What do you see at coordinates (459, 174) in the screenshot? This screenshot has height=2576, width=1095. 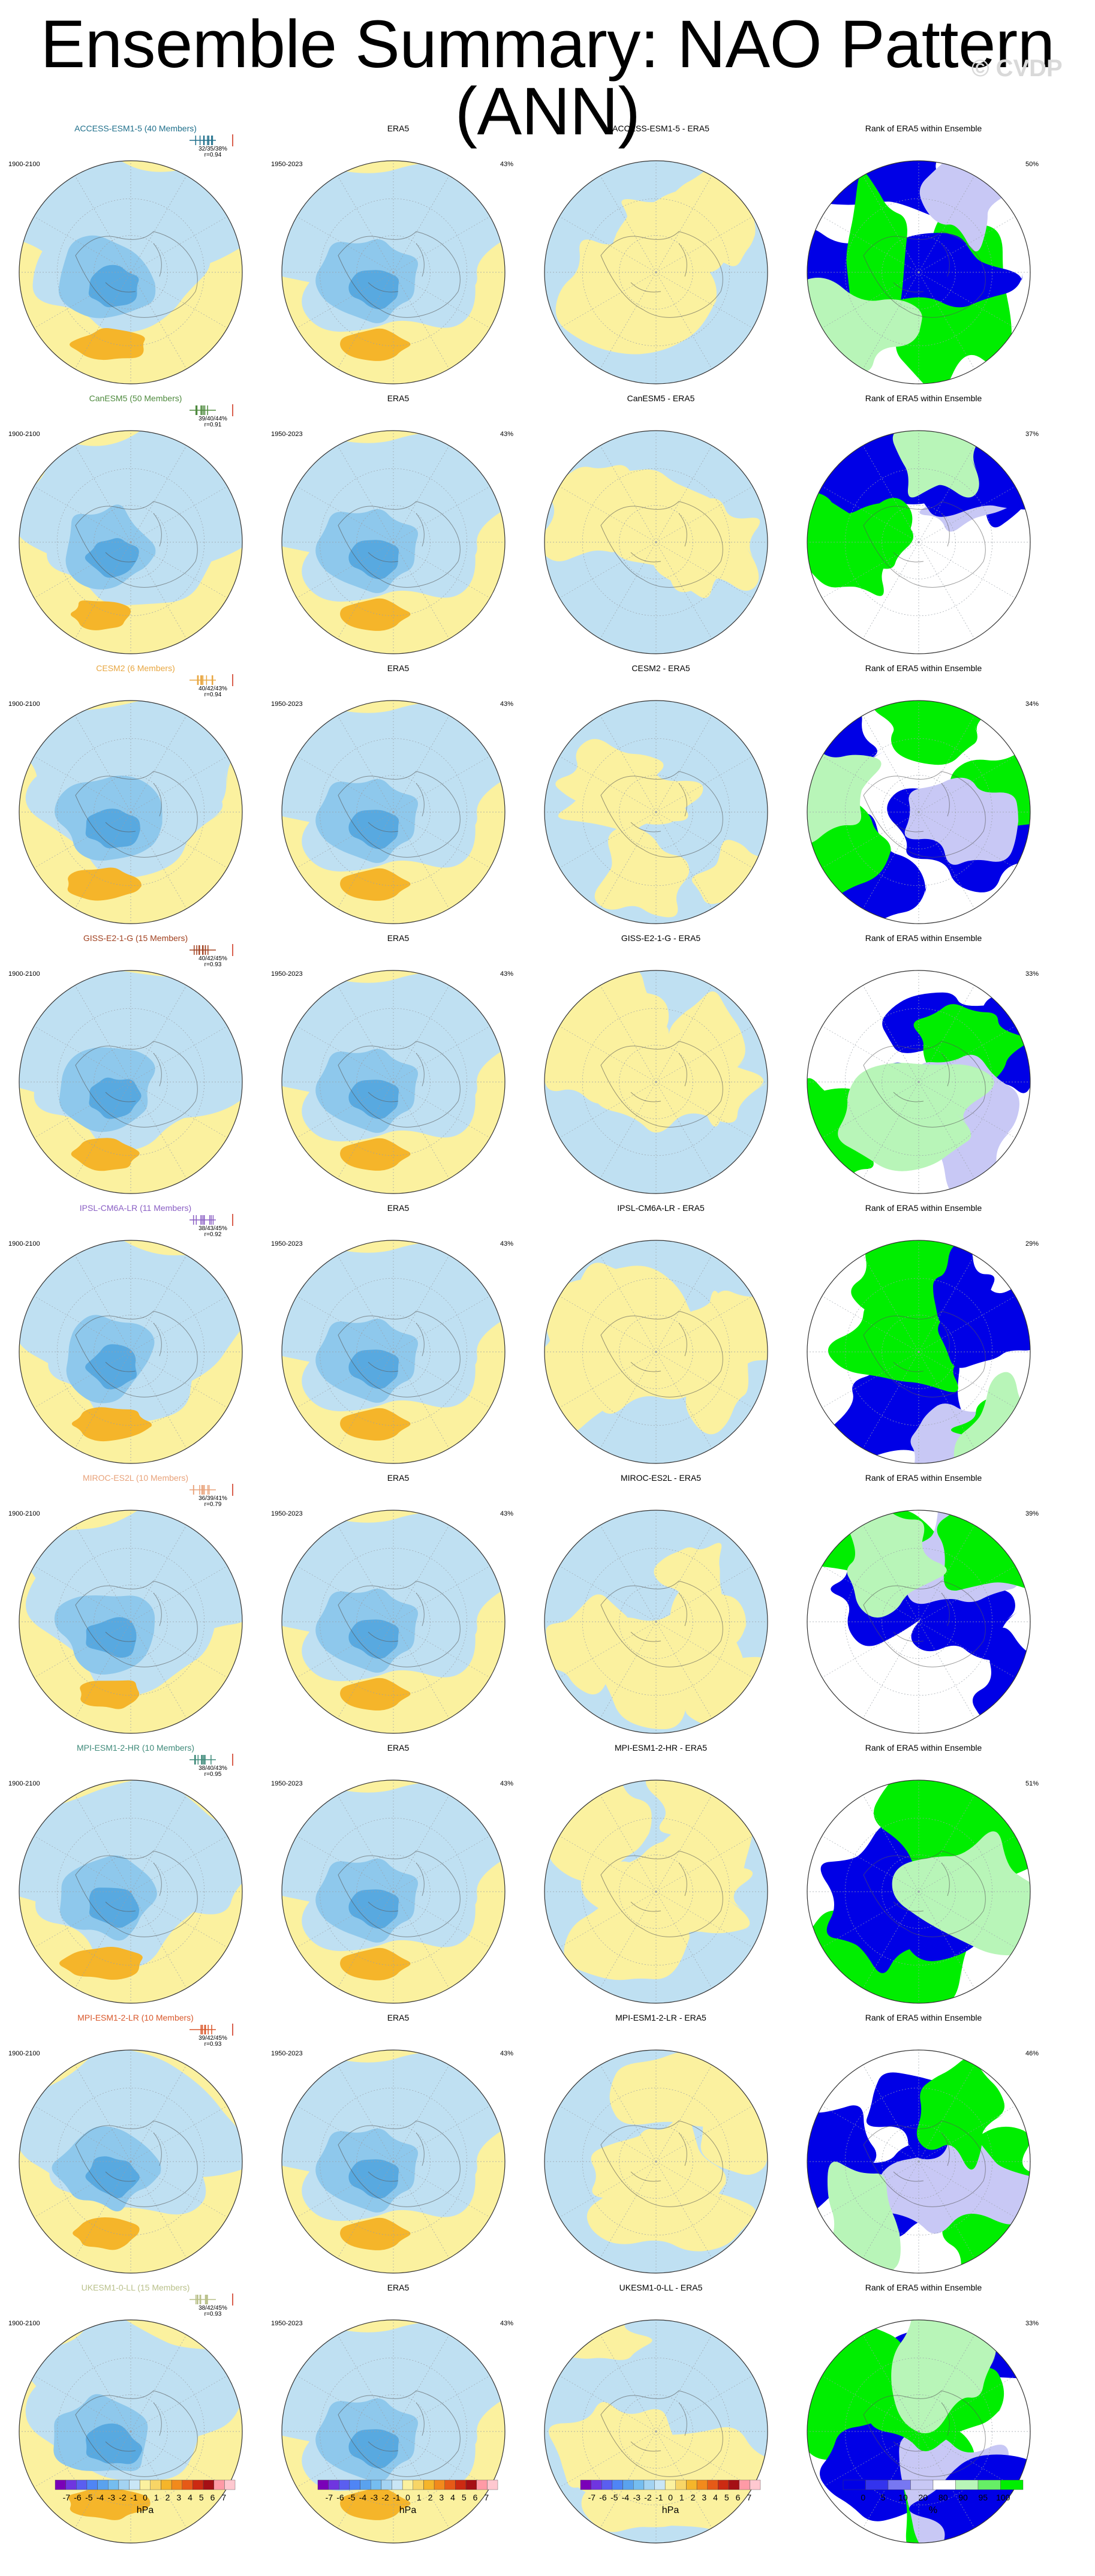 I see `longitude-label: 150E` at bounding box center [459, 174].